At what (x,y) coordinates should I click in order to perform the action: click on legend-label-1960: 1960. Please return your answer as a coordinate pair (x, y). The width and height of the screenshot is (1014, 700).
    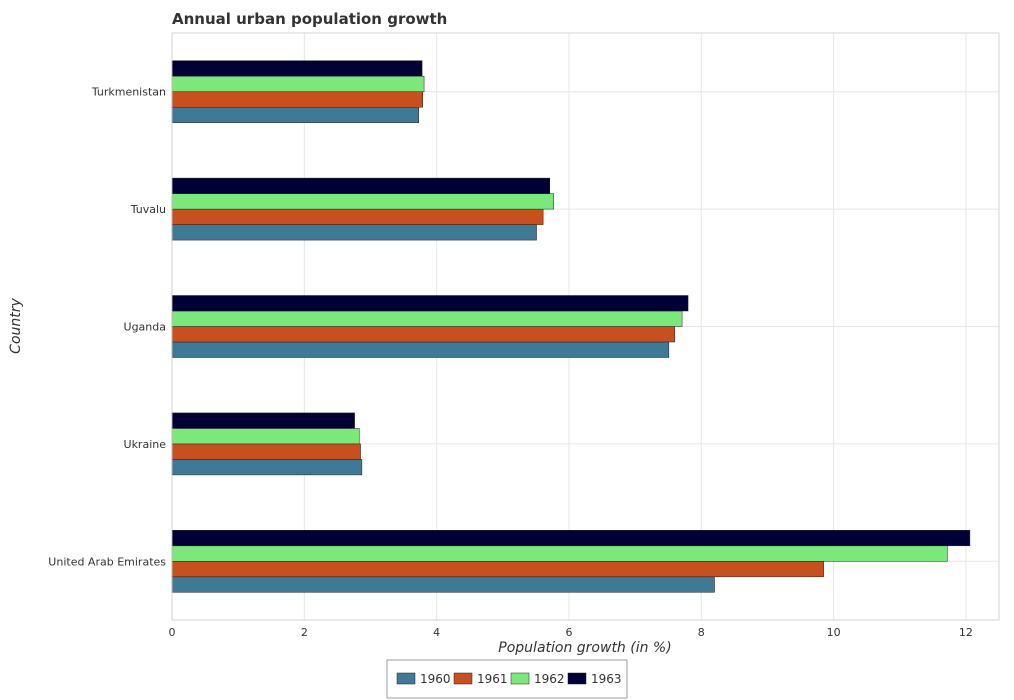
    Looking at the image, I should click on (435, 679).